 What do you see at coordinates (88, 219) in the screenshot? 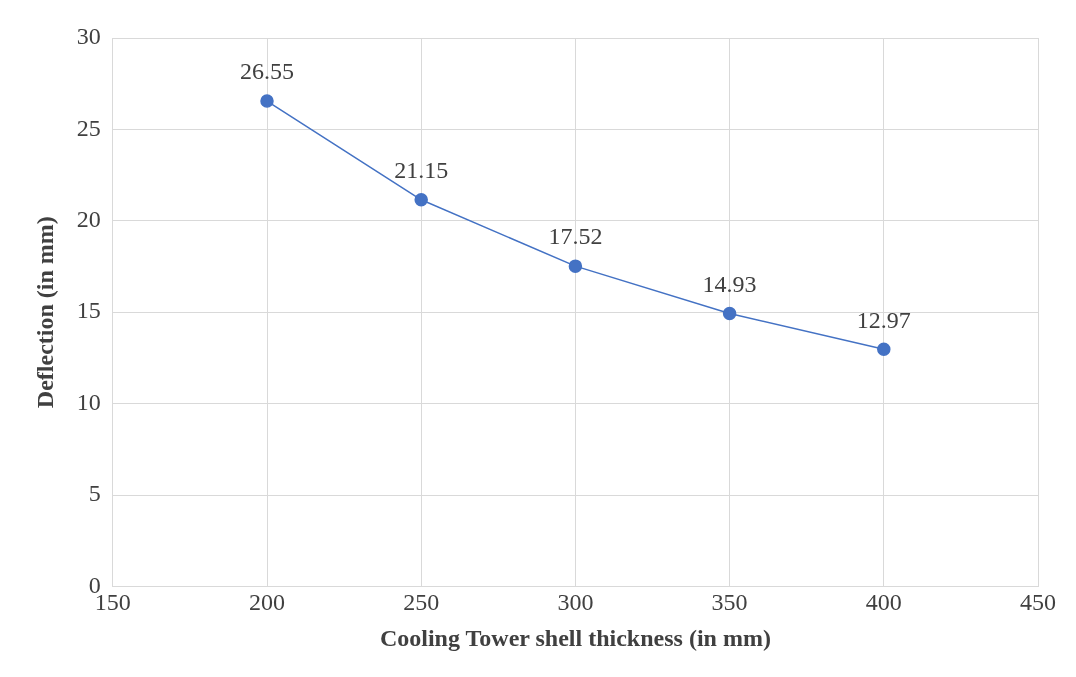
I see `y-tick-label: 20` at bounding box center [88, 219].